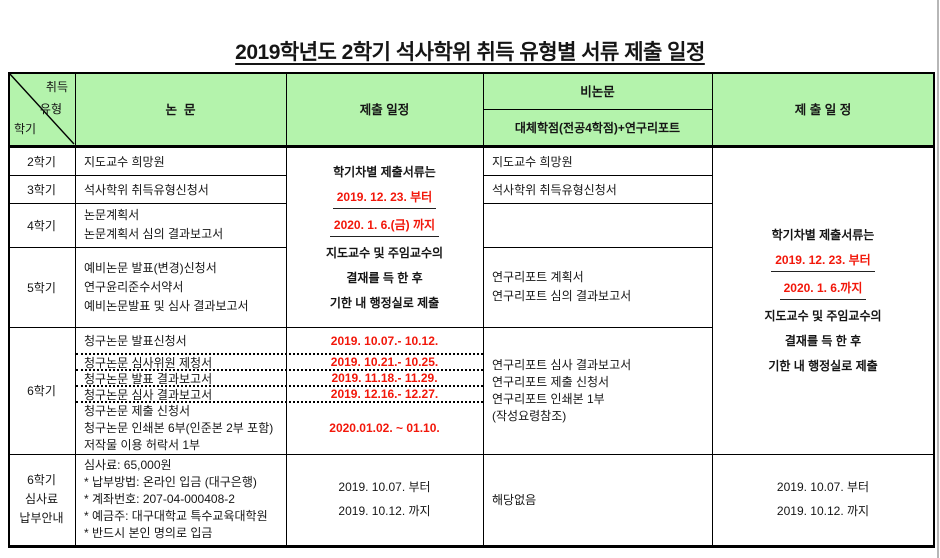  I want to click on header-thesis: 논 문, so click(180, 110).